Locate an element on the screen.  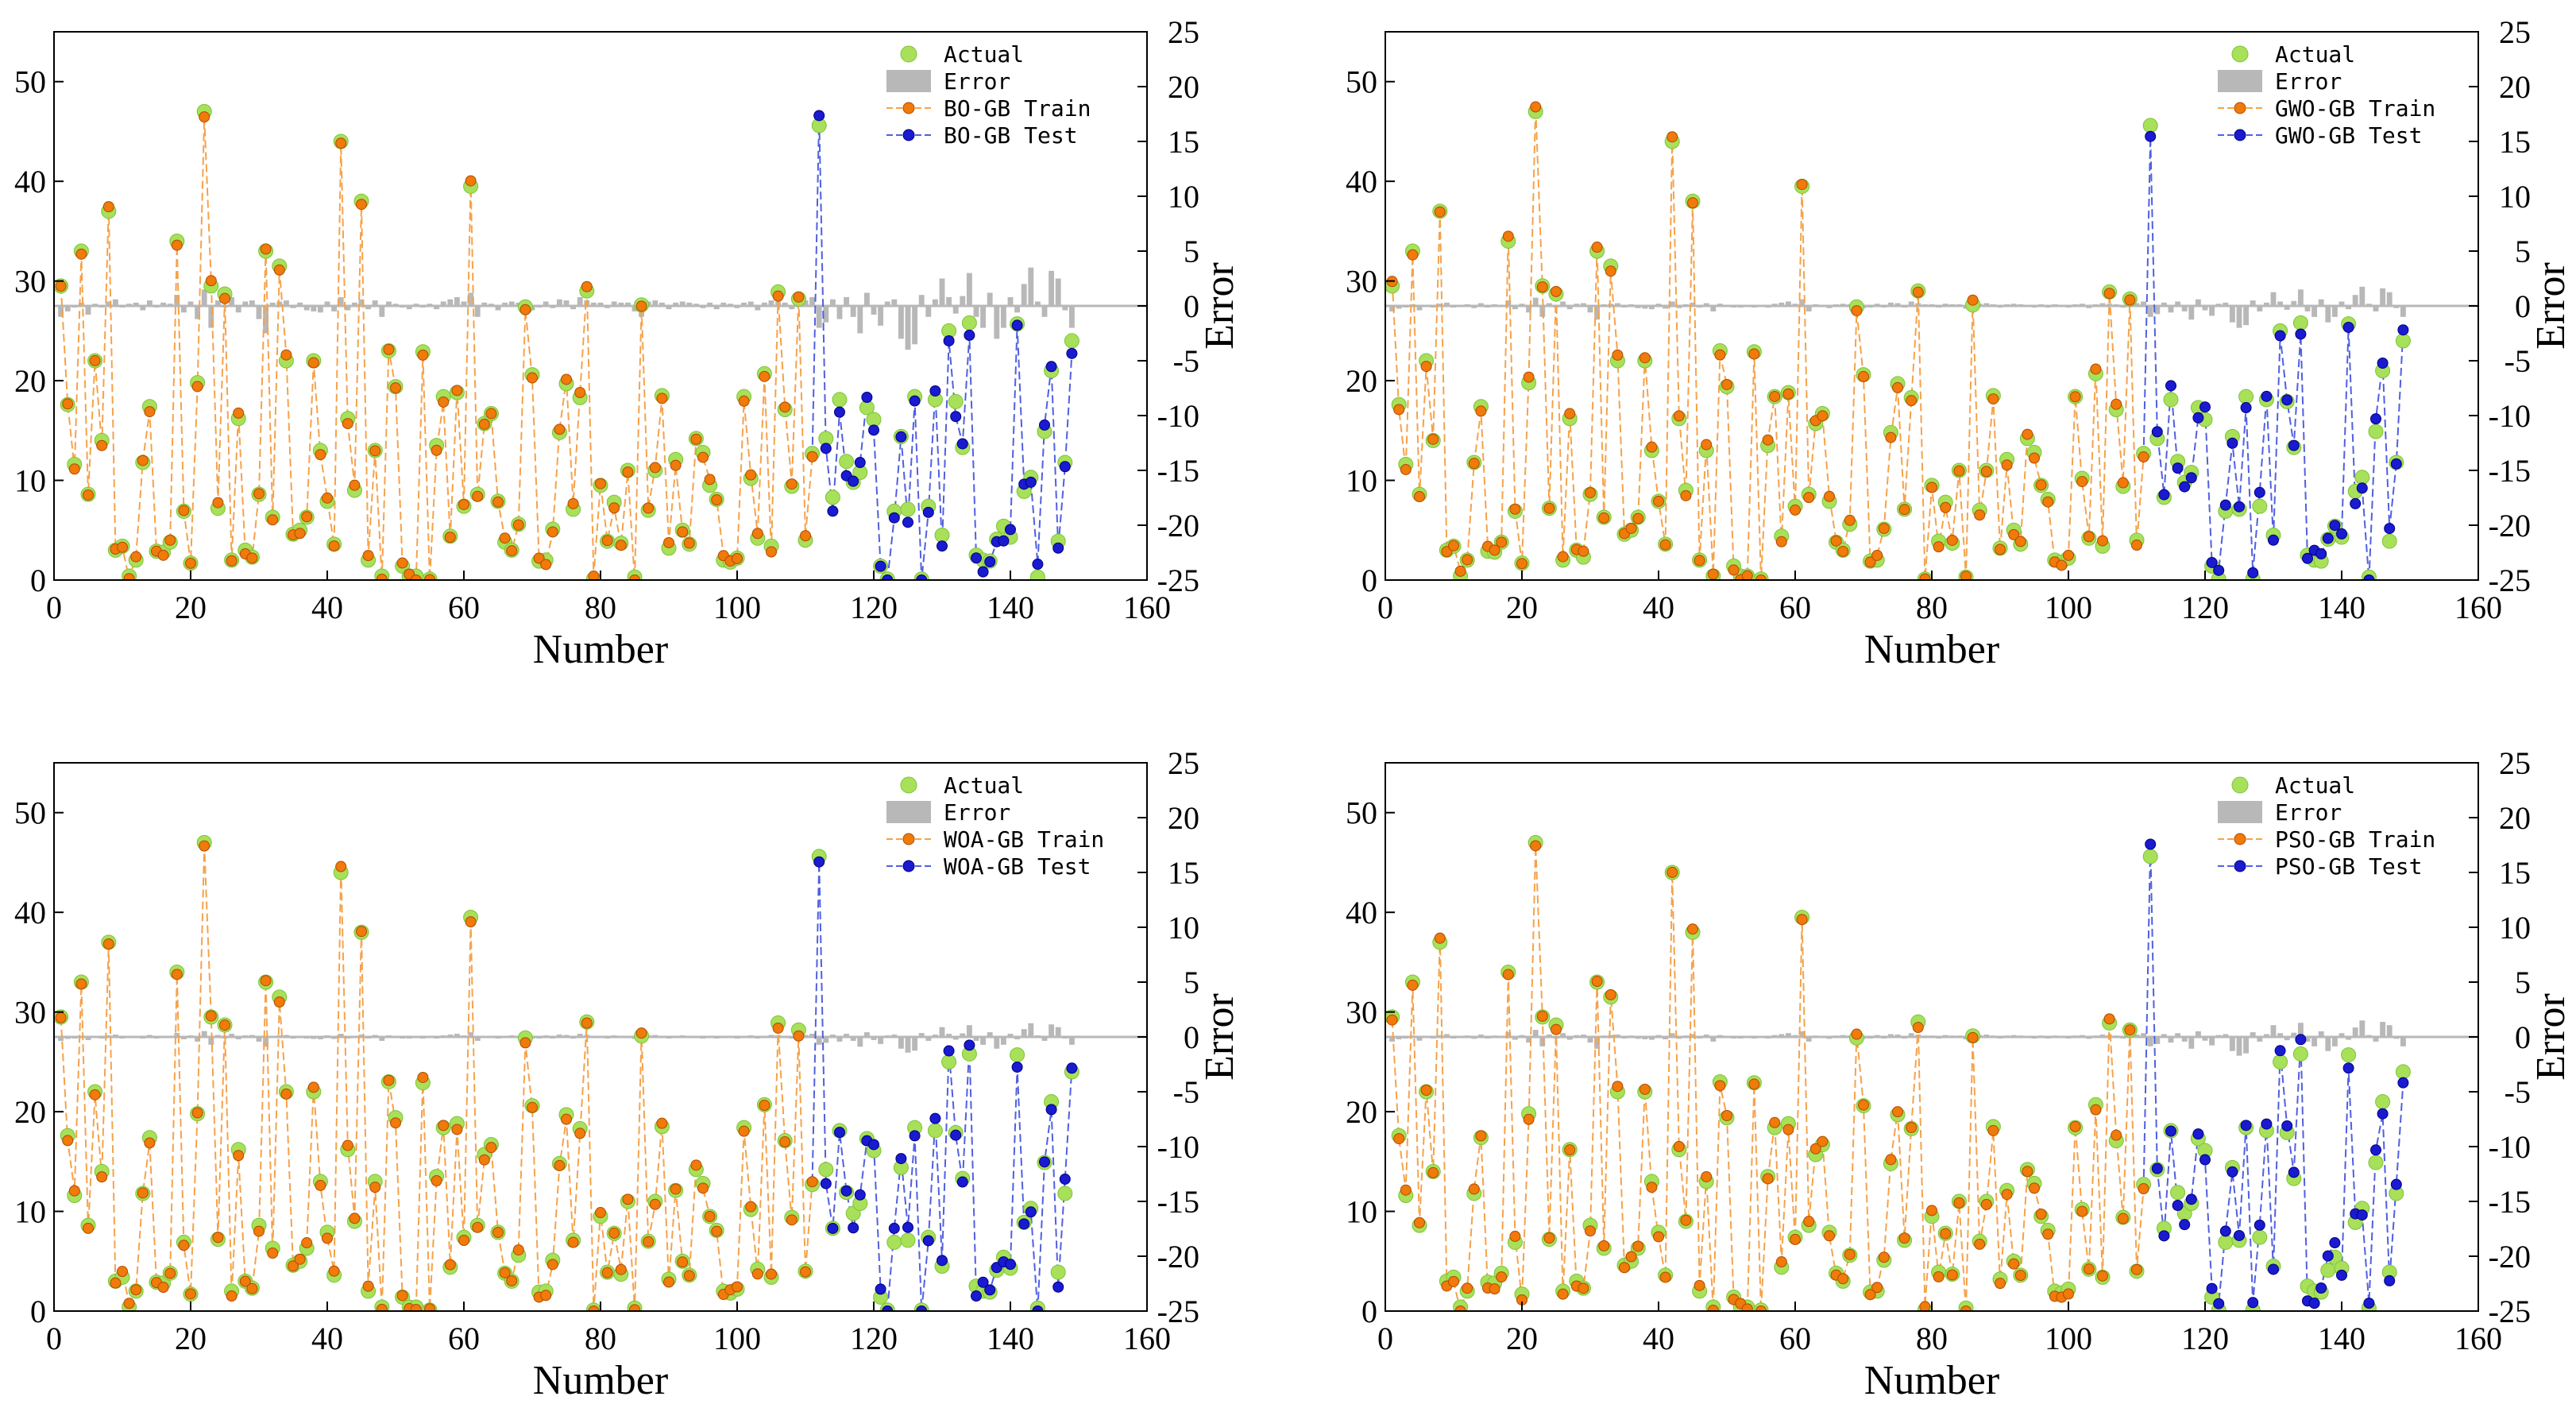
x-tick-label: 140 is located at coordinates (1010, 1338).